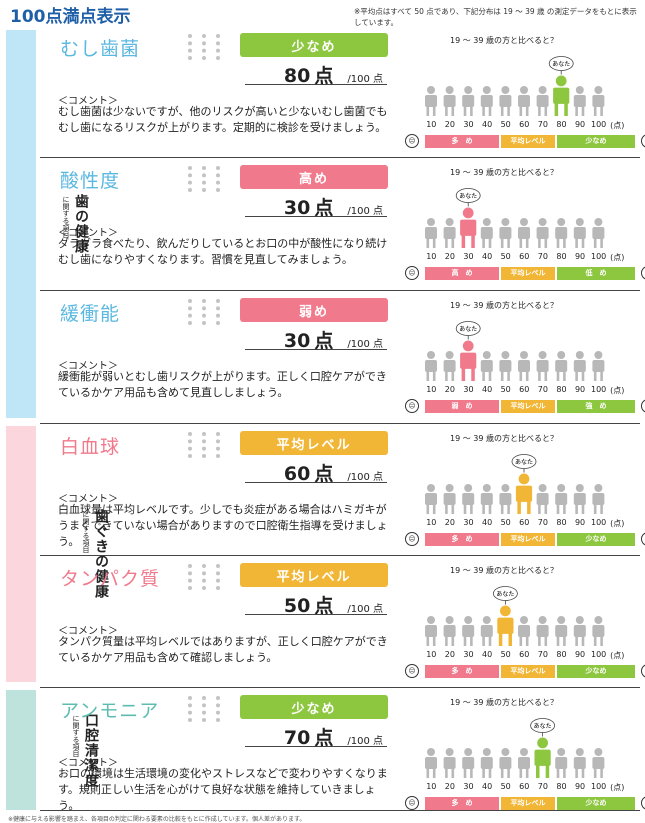 This screenshot has height=823, width=645. What do you see at coordinates (91, 750) in the screenshot?
I see `band-main: 口腔清潔度` at bounding box center [91, 750].